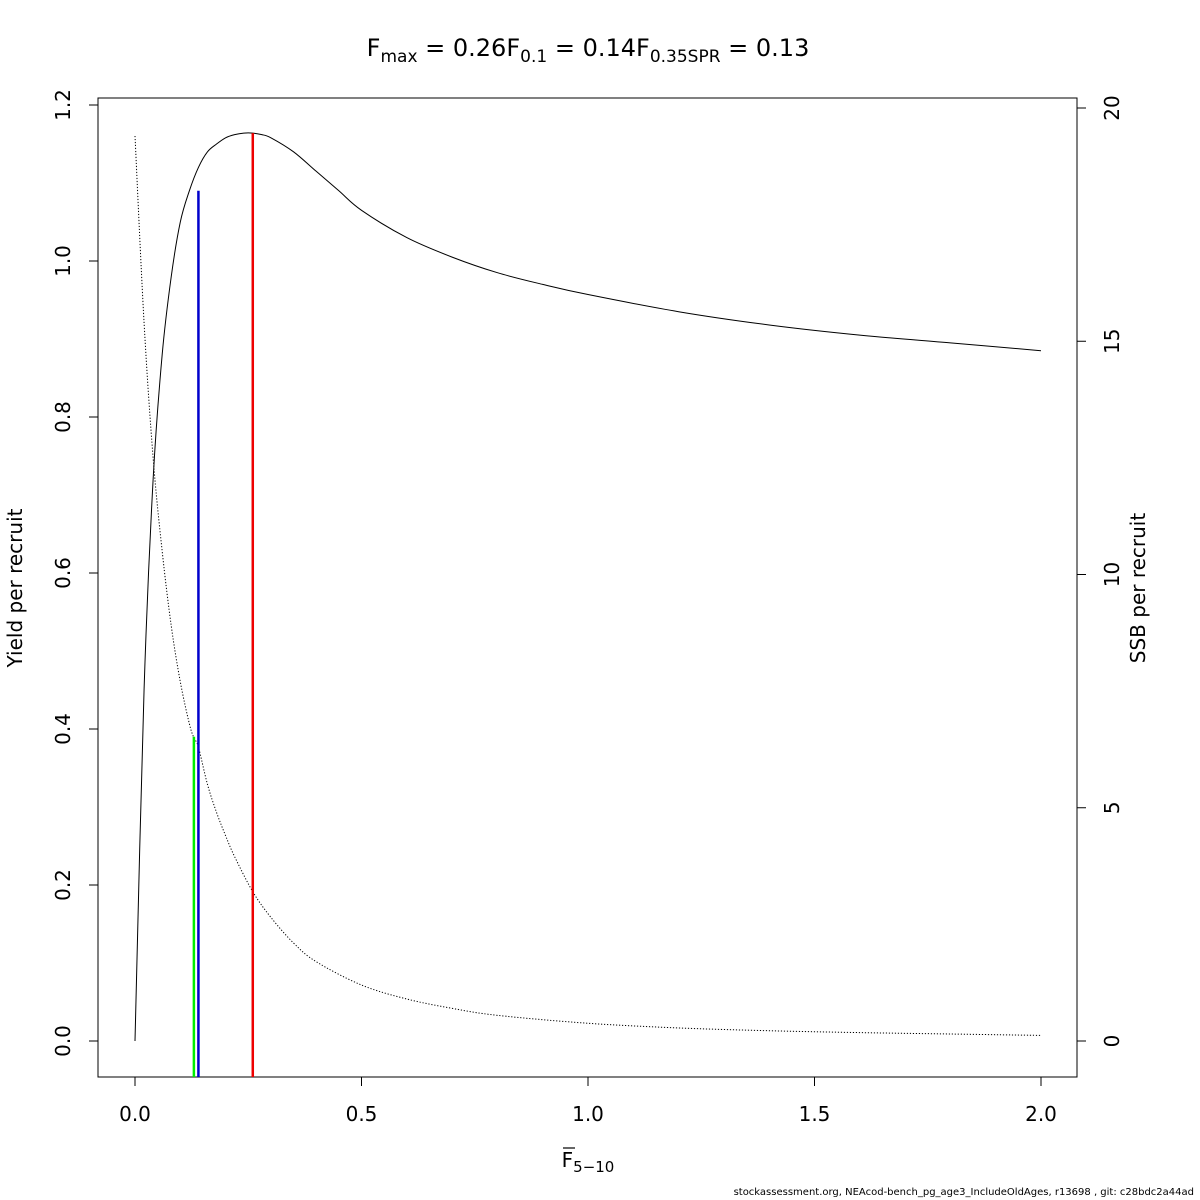  Describe the element at coordinates (1138, 588) in the screenshot. I see `y-right-axis-label: SSB per recruit` at that location.